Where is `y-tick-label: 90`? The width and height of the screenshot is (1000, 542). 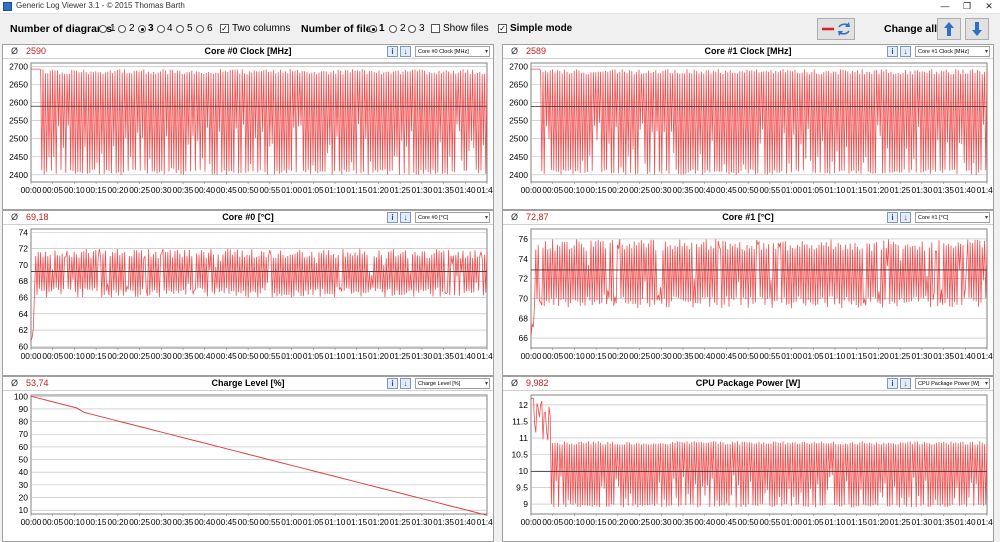
y-tick-label: 90 is located at coordinates (24, 409).